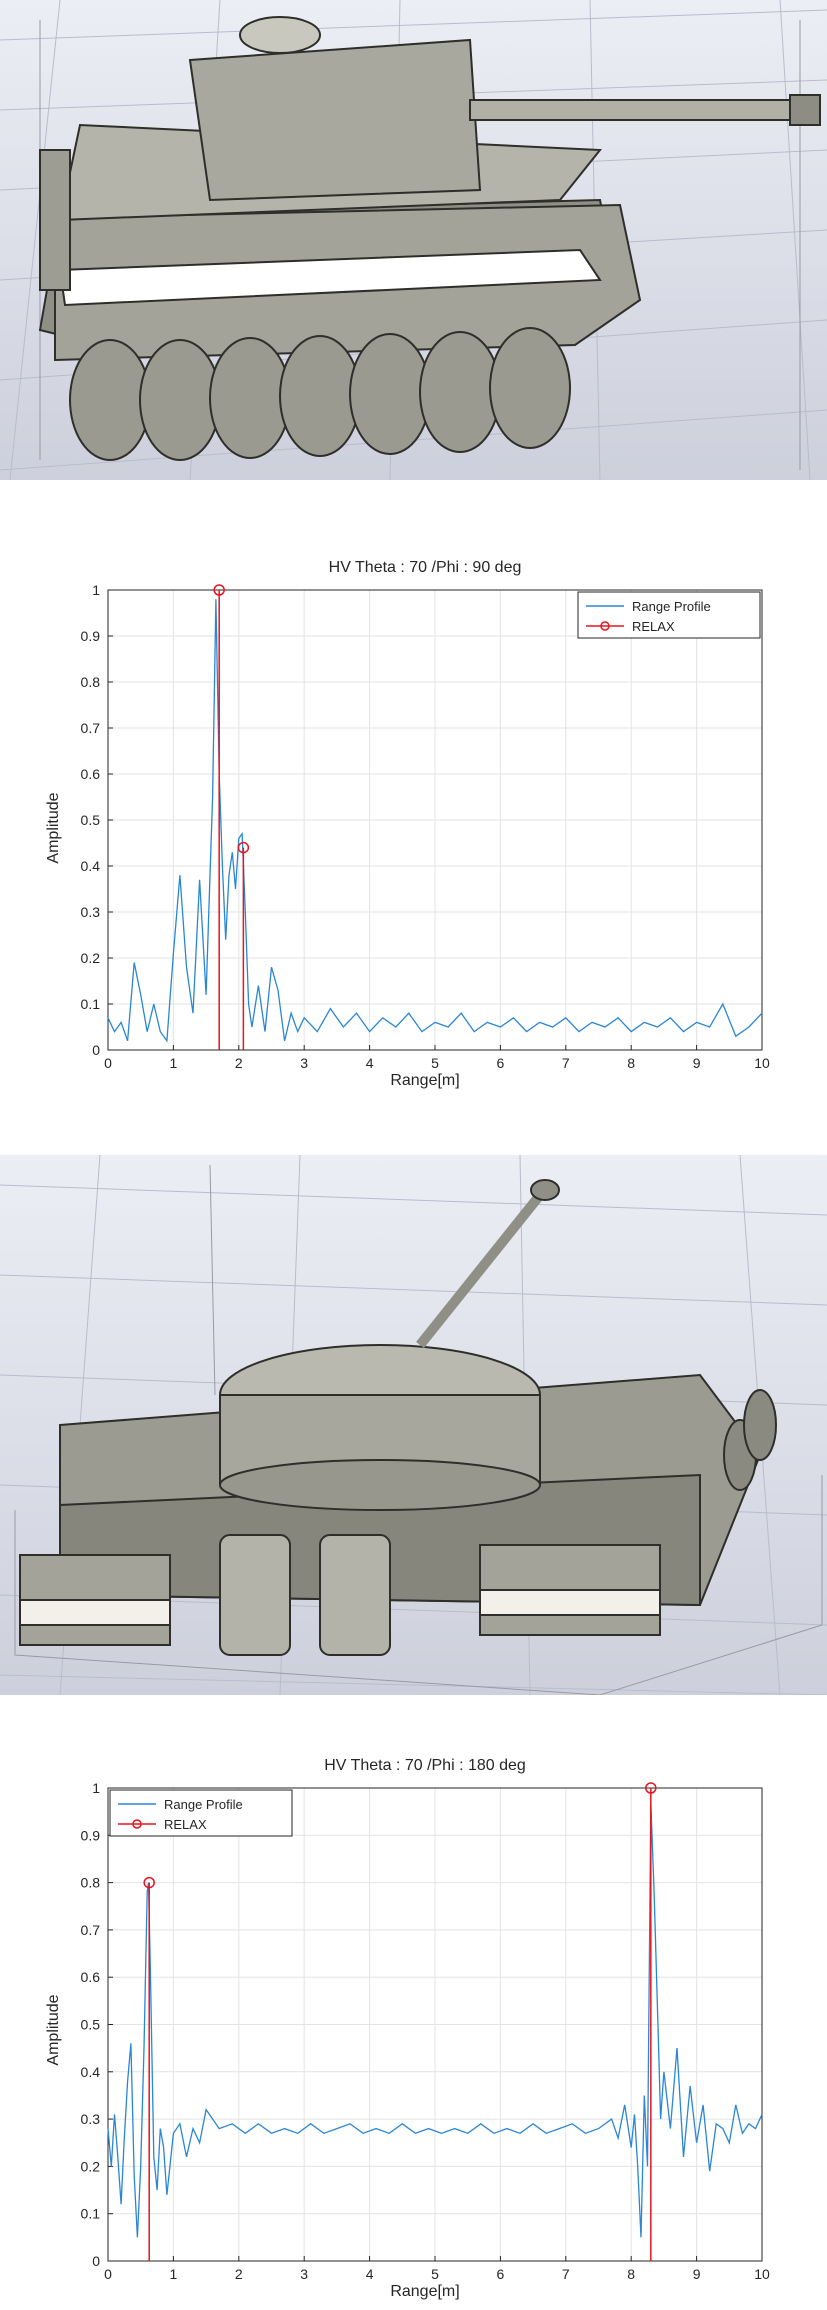  Describe the element at coordinates (425, 567) in the screenshot. I see `chart-title: HV Theta : 70 /Phi : 90 deg` at that location.